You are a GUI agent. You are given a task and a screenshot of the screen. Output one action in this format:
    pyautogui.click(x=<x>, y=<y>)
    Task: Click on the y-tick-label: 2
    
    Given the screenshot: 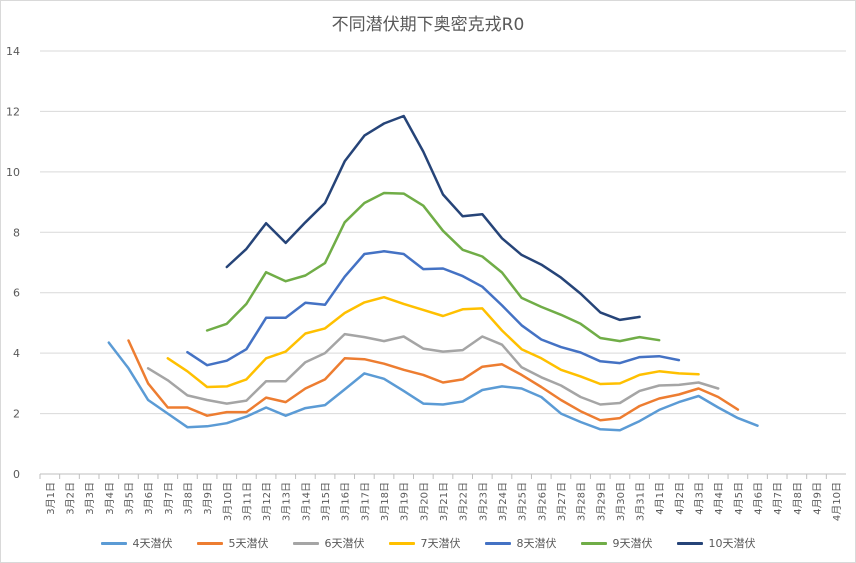 What is the action you would take?
    pyautogui.click(x=16, y=414)
    